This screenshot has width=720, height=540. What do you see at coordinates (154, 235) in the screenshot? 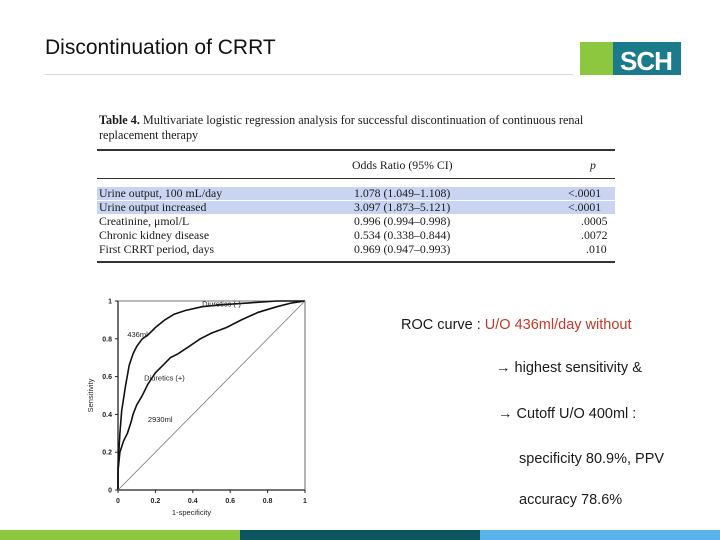
I see `row-variable: Chronic kidney disease` at bounding box center [154, 235].